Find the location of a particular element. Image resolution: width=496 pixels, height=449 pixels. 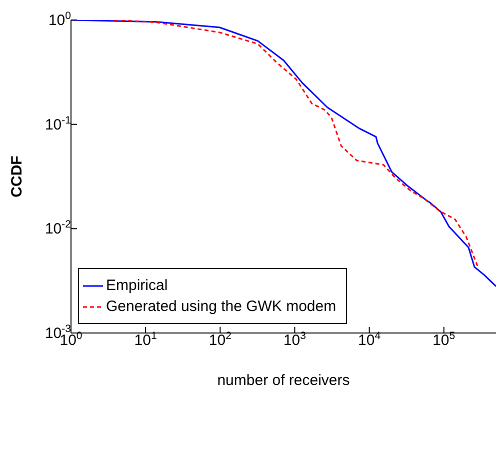

y-tick-label: 10$^{-1}$ is located at coordinates (58, 124).